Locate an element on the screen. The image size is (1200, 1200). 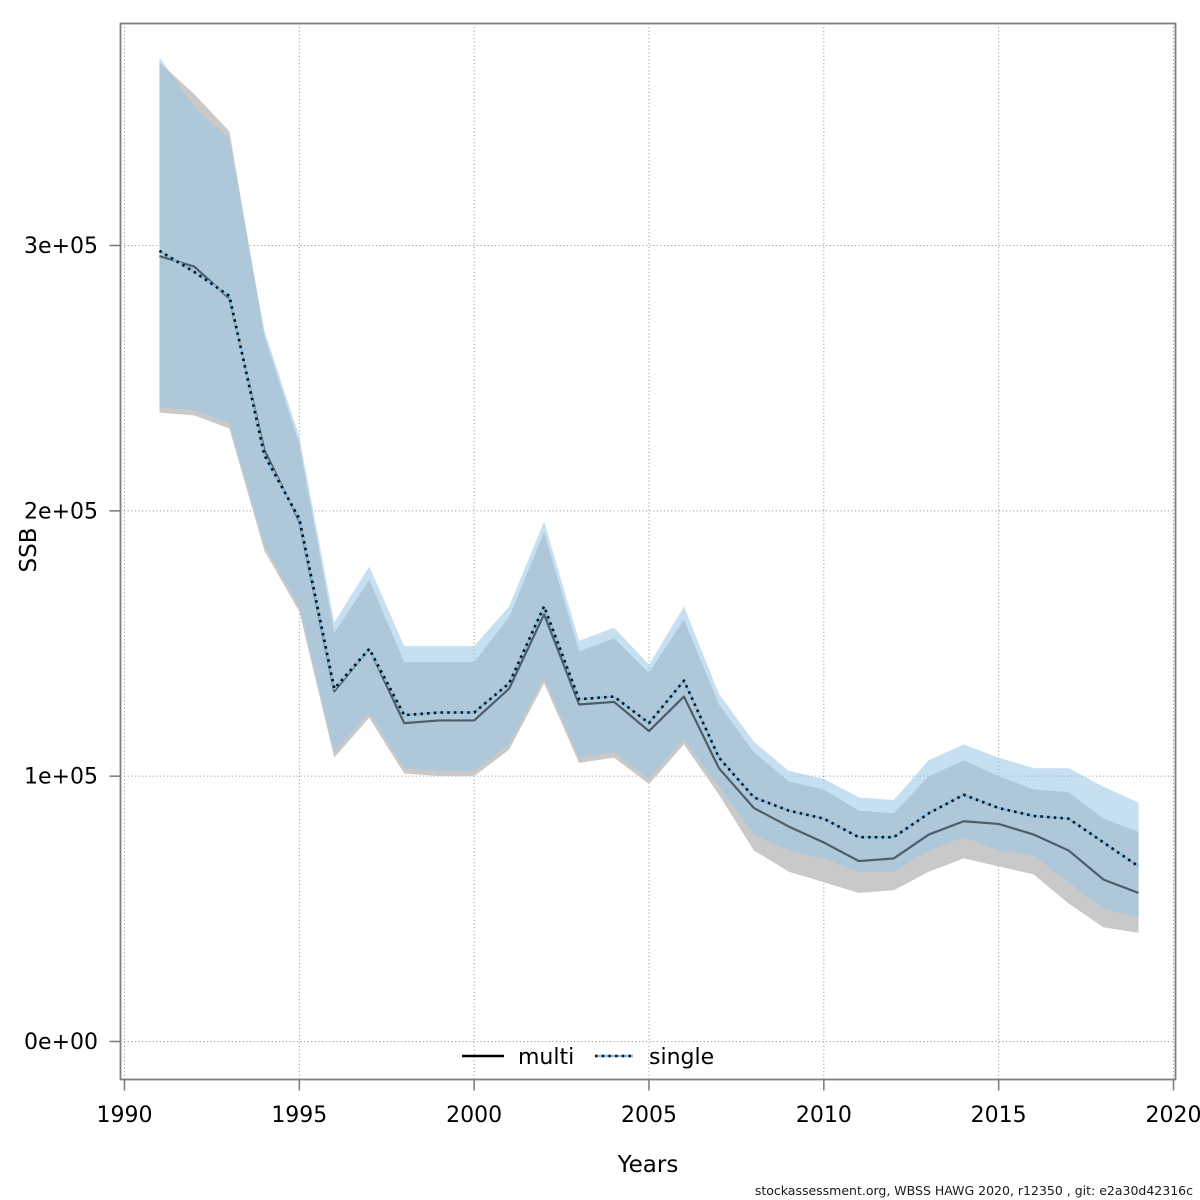
y-tick-label-1e+05: 1e+05 is located at coordinates (61, 777).